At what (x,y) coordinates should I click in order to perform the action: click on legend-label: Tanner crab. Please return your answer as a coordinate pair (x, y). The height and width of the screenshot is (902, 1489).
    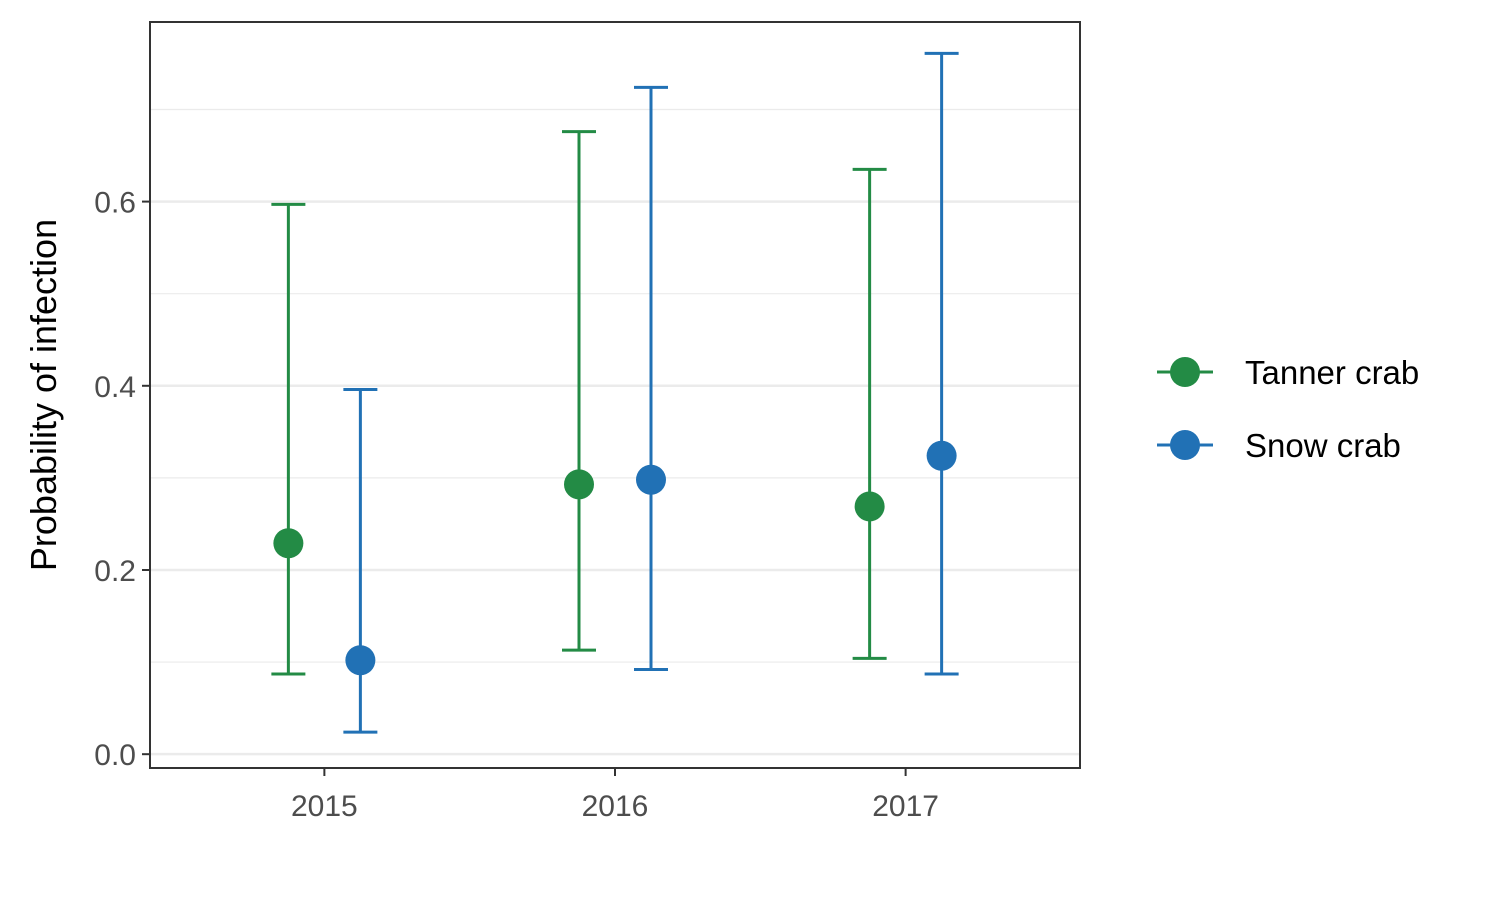
    Looking at the image, I should click on (1332, 372).